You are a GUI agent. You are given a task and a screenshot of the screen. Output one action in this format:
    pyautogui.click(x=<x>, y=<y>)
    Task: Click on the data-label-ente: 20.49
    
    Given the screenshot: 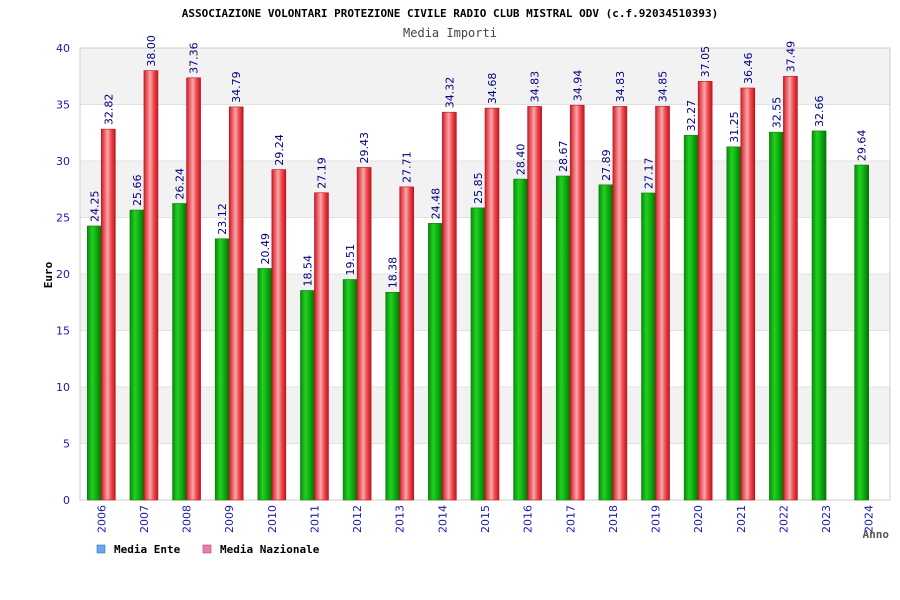 What is the action you would take?
    pyautogui.click(x=265, y=249)
    